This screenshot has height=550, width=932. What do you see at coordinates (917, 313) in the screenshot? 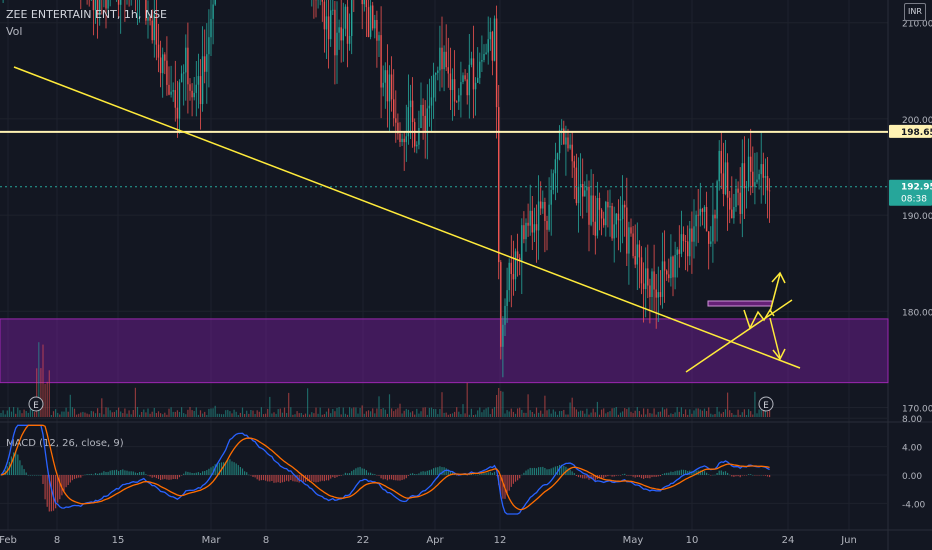
I see `price-axis-tick-label: 180.00` at bounding box center [917, 313].